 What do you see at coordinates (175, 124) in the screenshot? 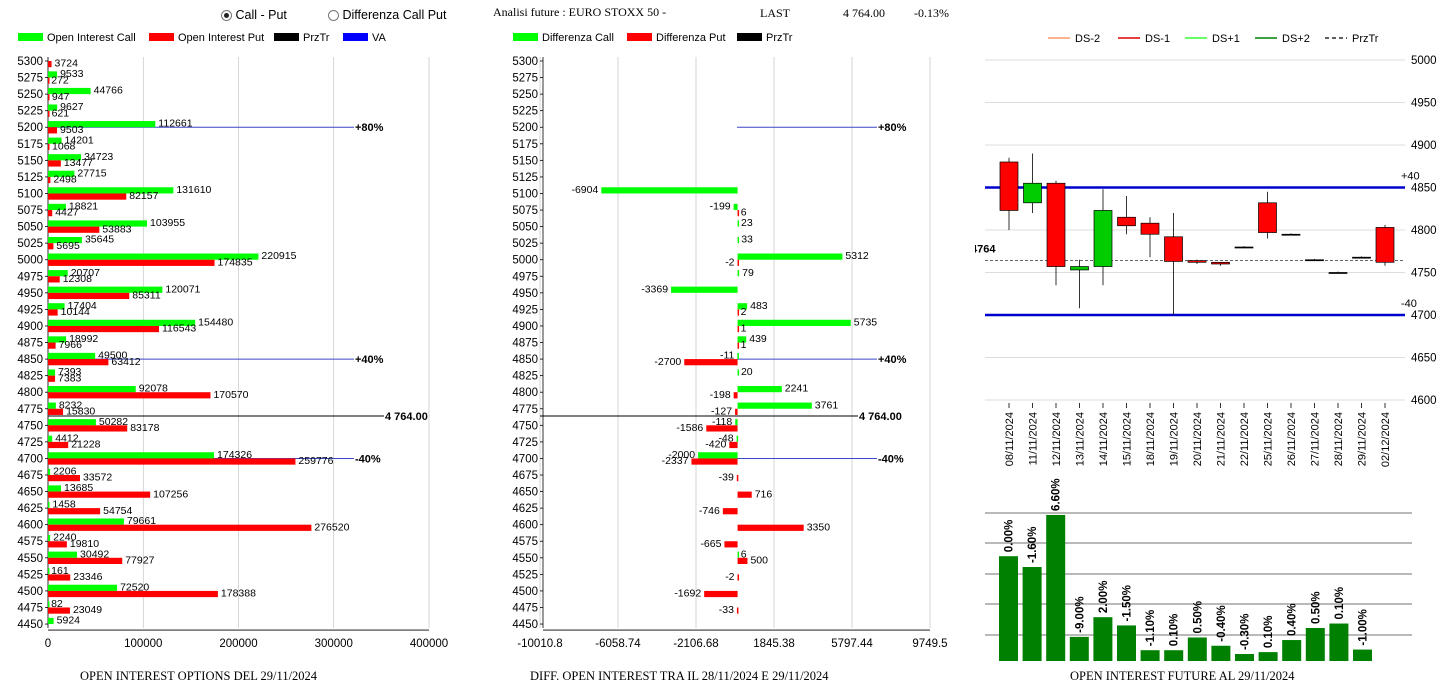
I see `data-label: 112661` at bounding box center [175, 124].